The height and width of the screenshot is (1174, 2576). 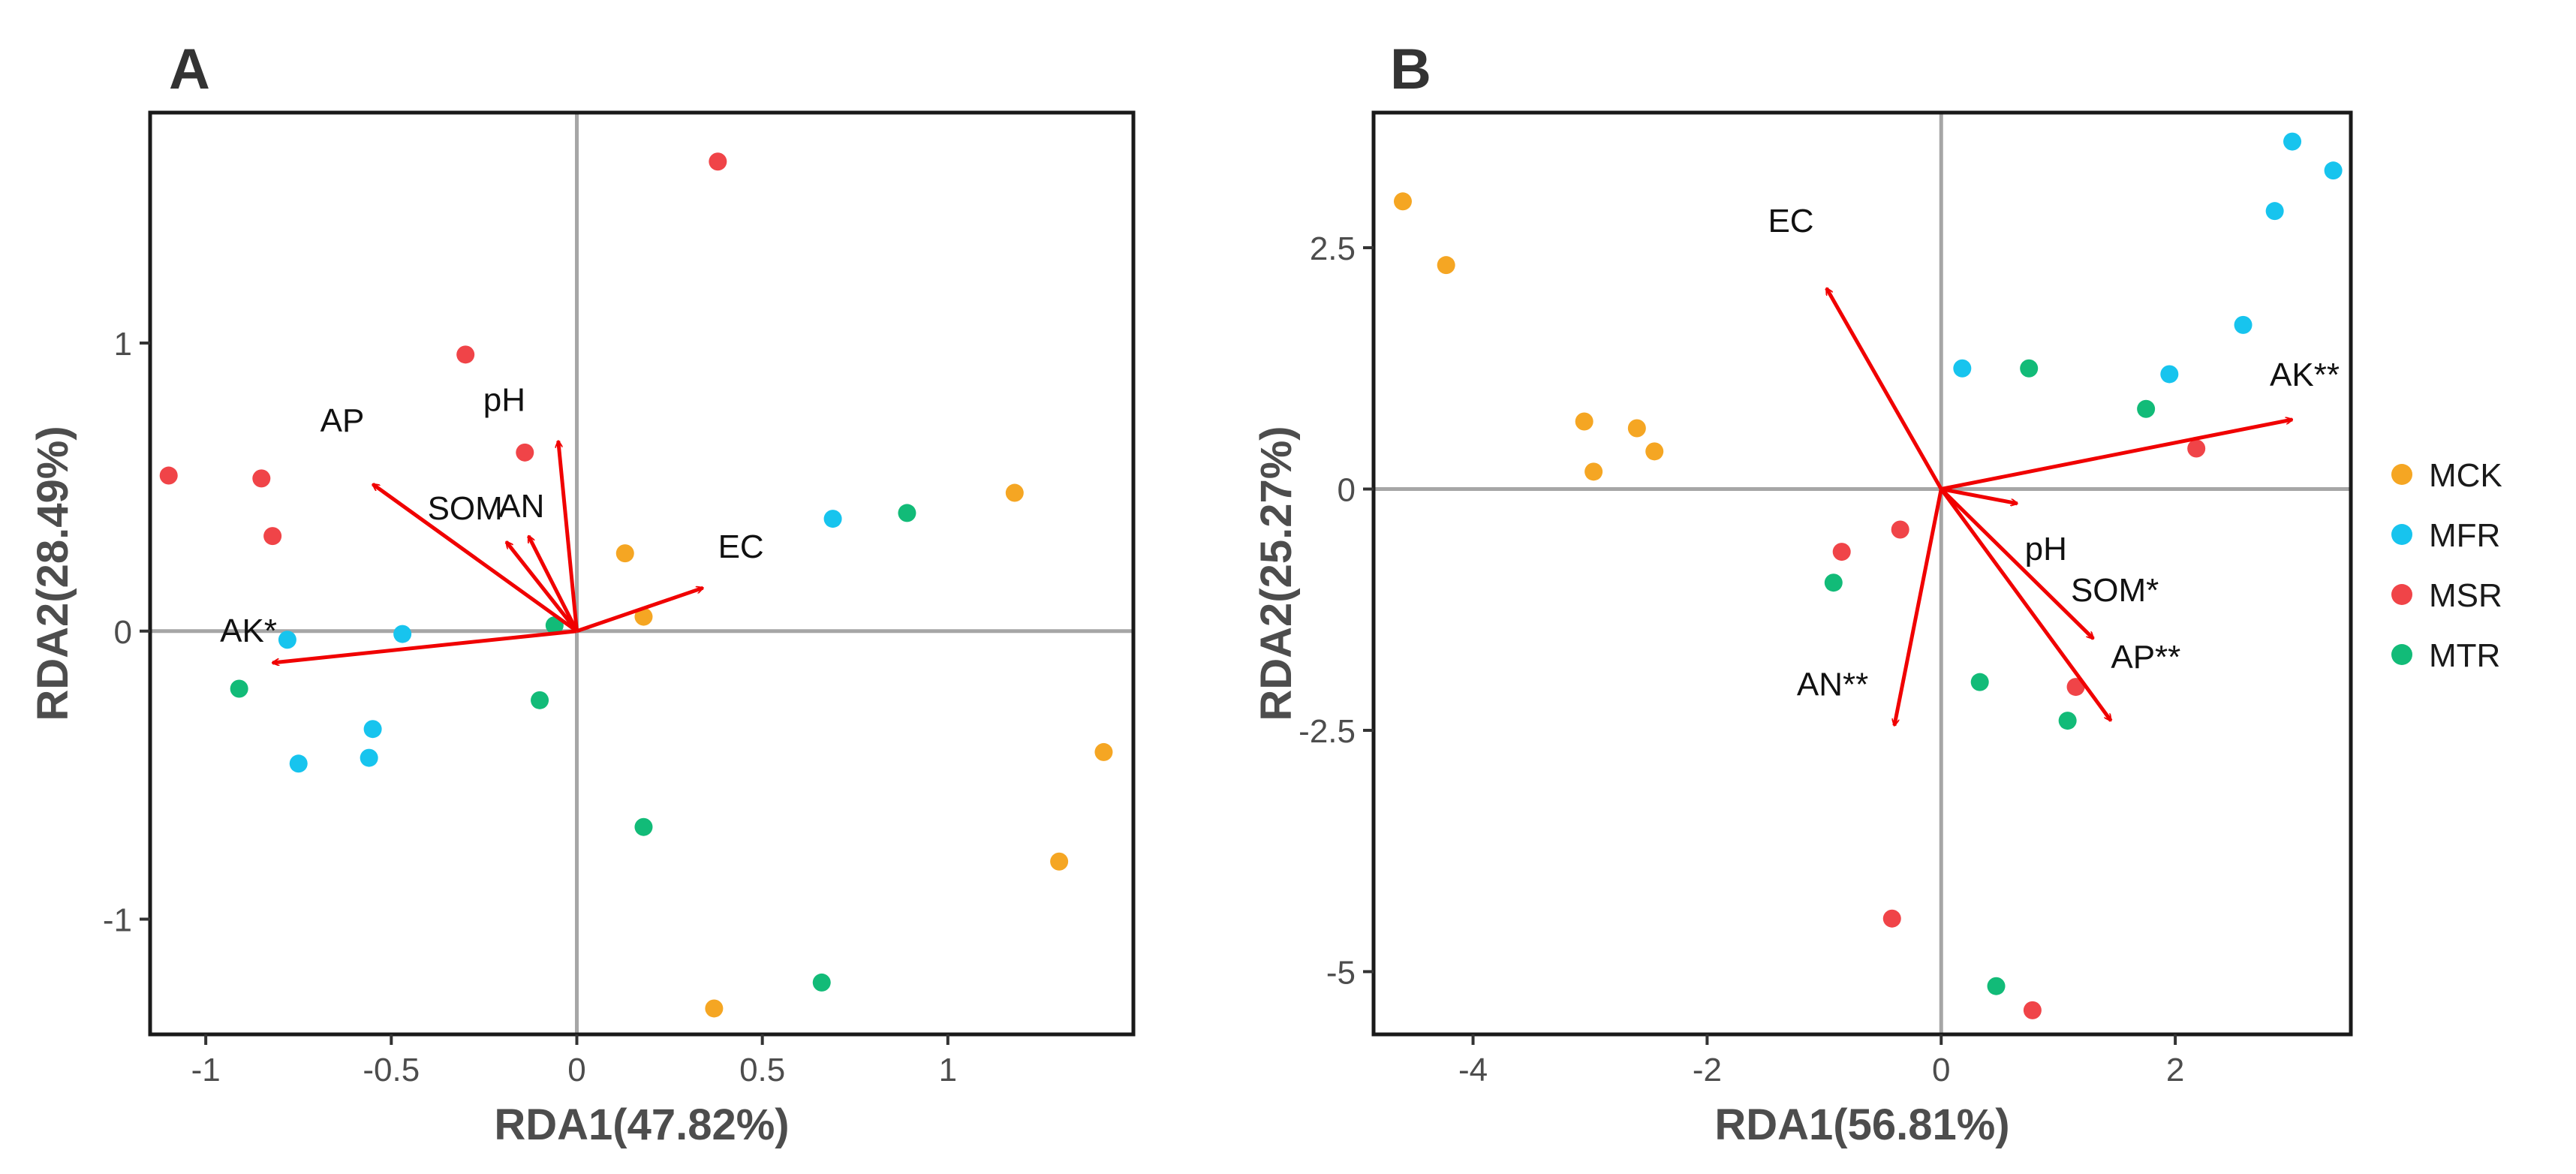 I want to click on panel-a-xtick-label-2: -0.5, so click(x=391, y=1070).